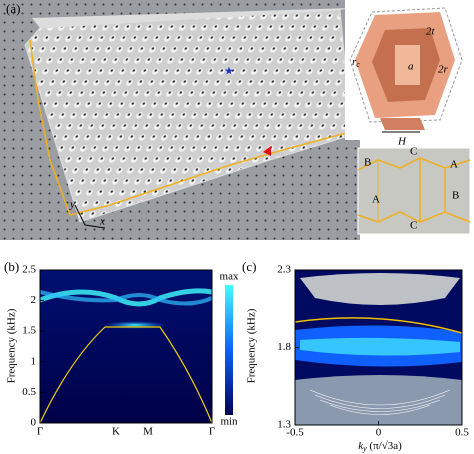  I want to click on y-tick-label: 2, so click(34, 300).